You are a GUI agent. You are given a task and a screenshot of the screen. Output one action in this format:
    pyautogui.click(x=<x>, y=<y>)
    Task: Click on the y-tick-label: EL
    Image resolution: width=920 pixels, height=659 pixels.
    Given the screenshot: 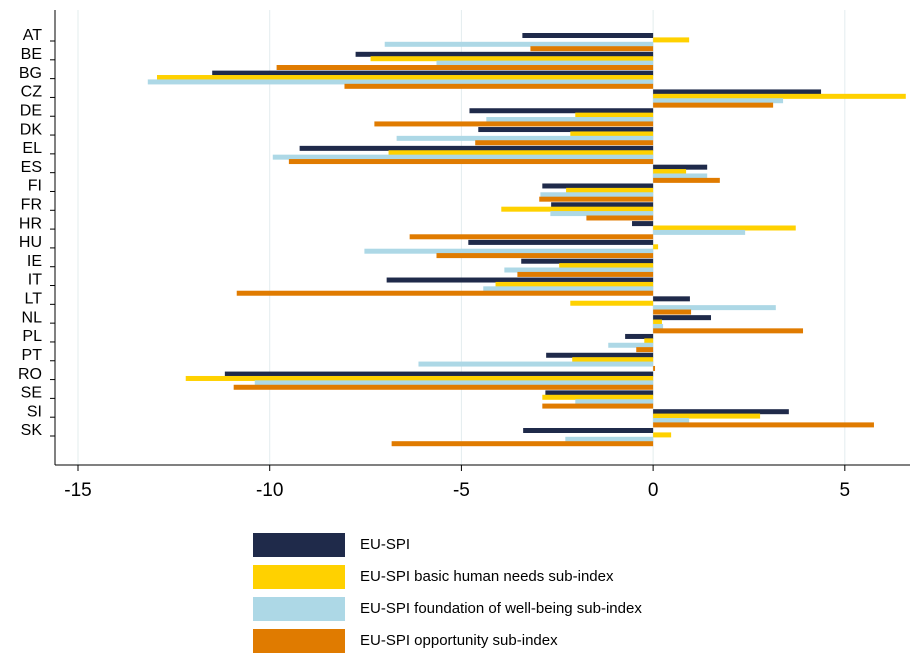 What is the action you would take?
    pyautogui.click(x=32, y=148)
    